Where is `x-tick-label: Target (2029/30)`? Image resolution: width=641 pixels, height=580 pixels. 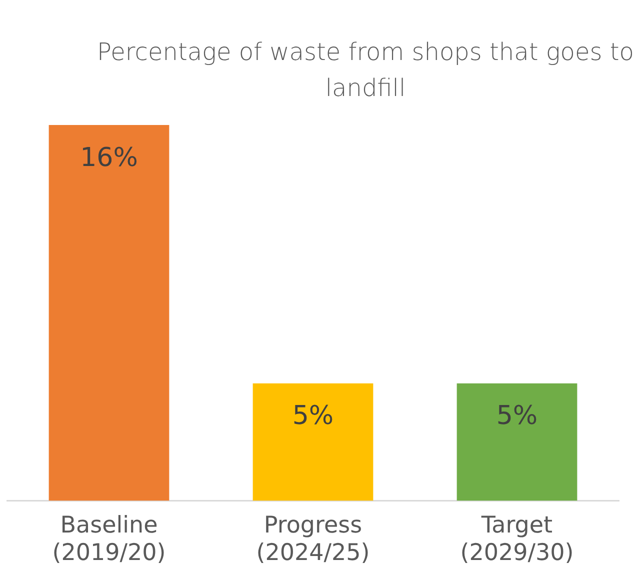
x-tick-label: Target (2029/30) is located at coordinates (517, 539).